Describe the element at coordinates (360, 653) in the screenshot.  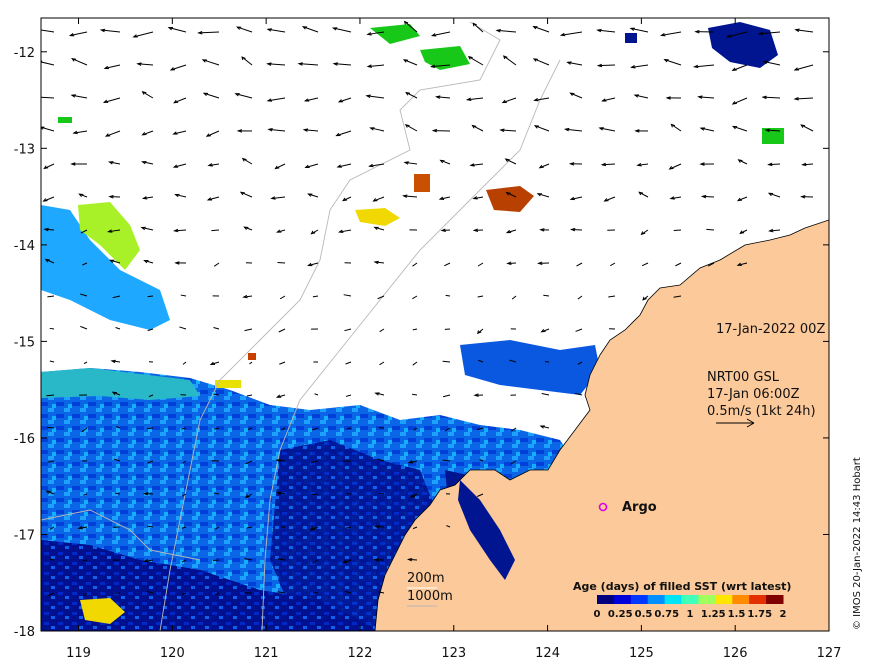
I see `x-tick-label: 122` at that location.